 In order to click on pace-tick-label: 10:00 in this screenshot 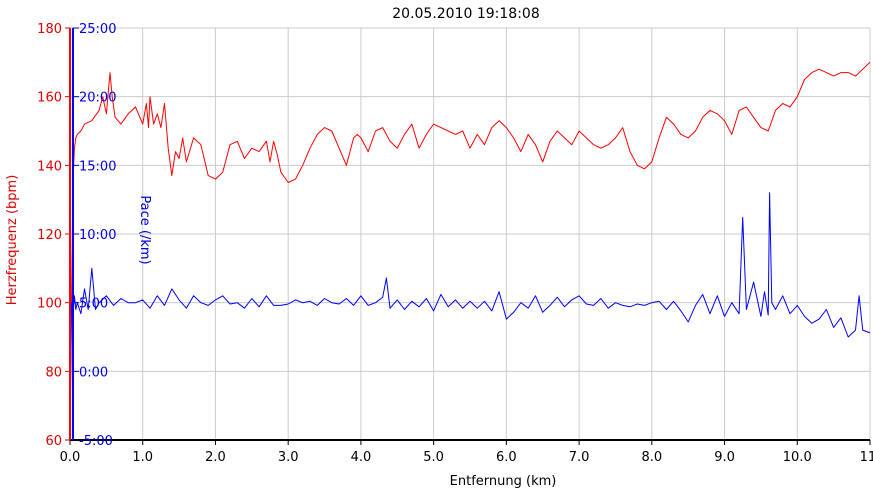, I will do `click(97, 235)`.